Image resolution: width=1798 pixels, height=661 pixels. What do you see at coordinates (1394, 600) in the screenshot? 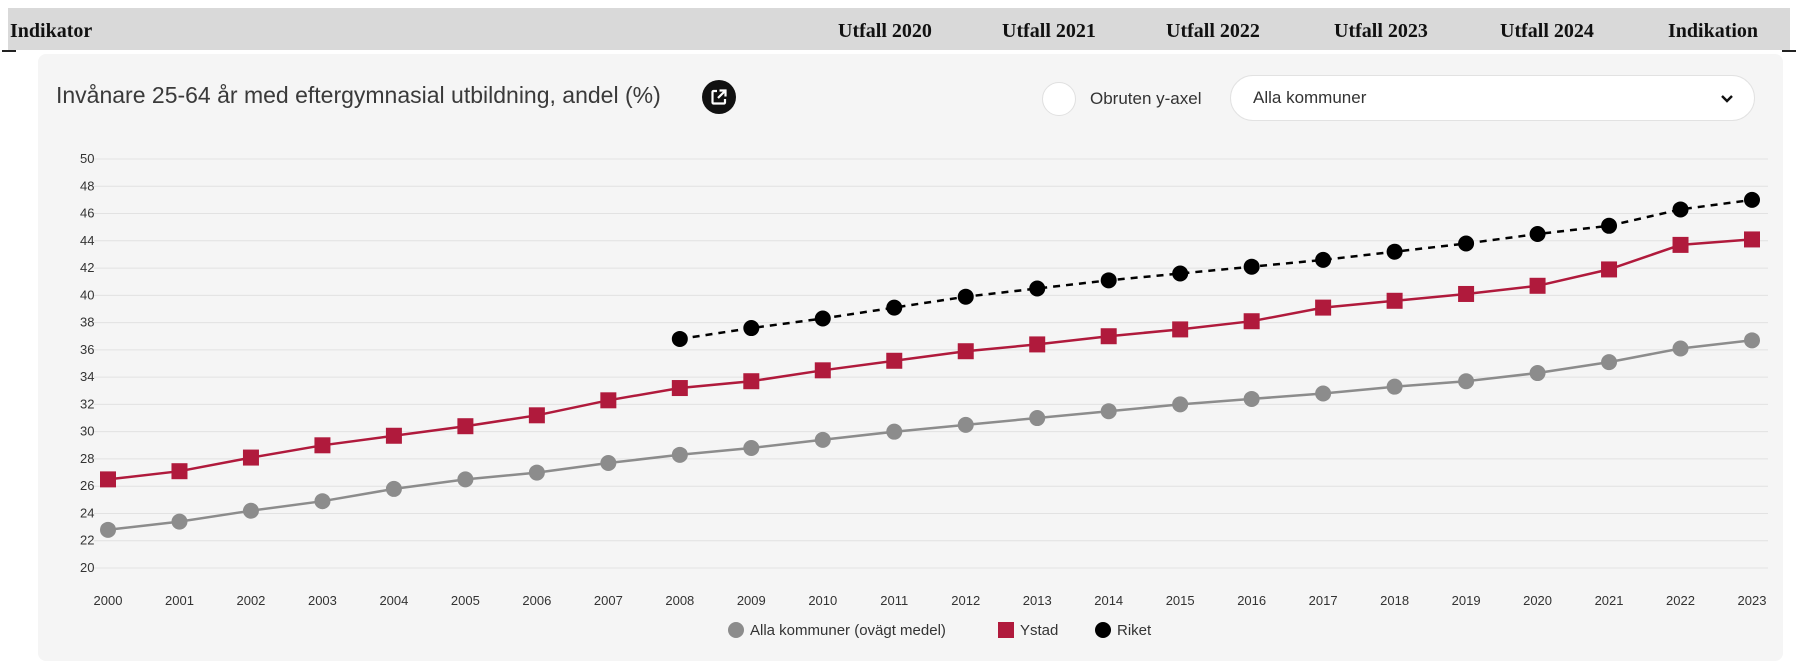
I see `x-tick-label: 2018` at bounding box center [1394, 600].